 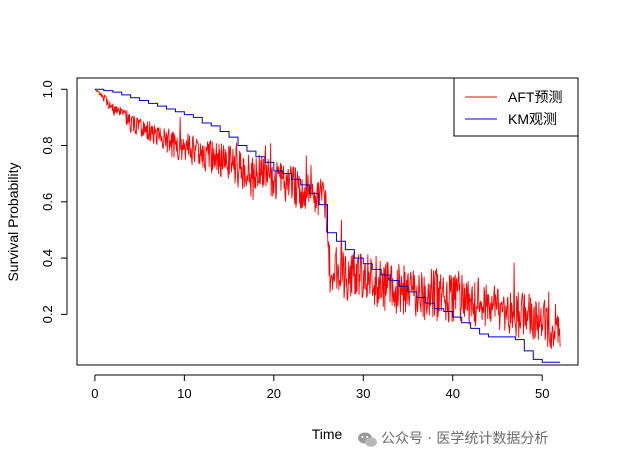 What do you see at coordinates (47, 145) in the screenshot?
I see `y-tick-label: 0.8` at bounding box center [47, 145].